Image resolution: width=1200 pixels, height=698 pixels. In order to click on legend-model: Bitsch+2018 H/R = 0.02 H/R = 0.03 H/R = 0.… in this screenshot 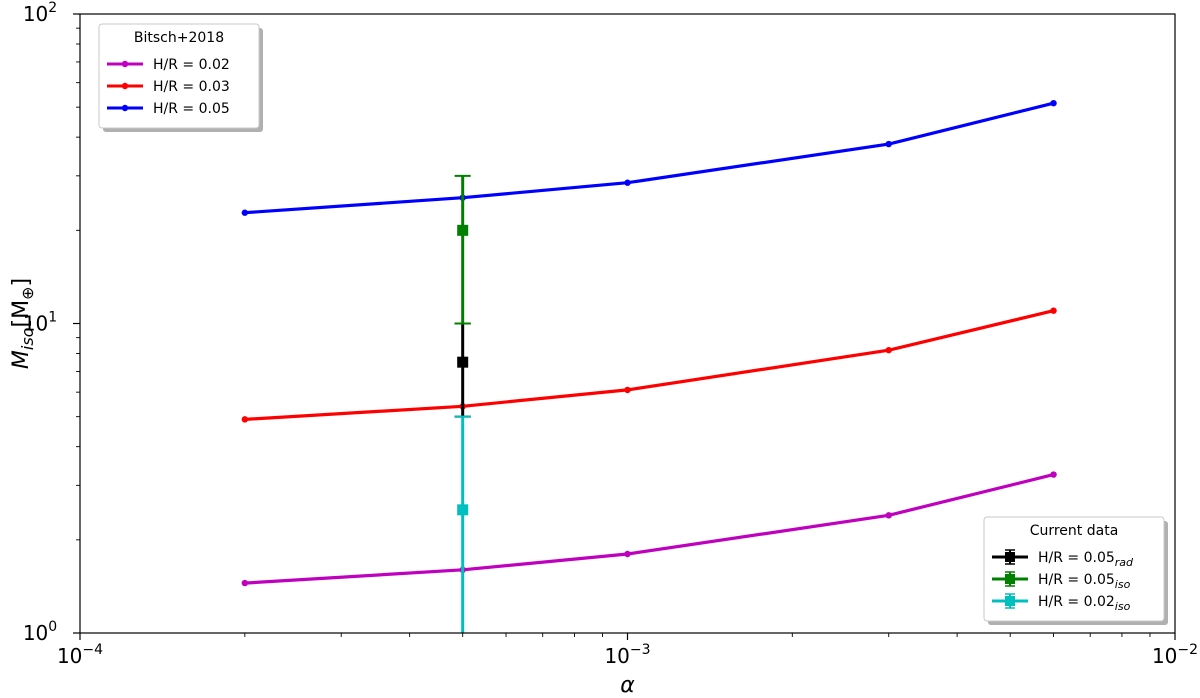, I will do `click(180, 77)`.